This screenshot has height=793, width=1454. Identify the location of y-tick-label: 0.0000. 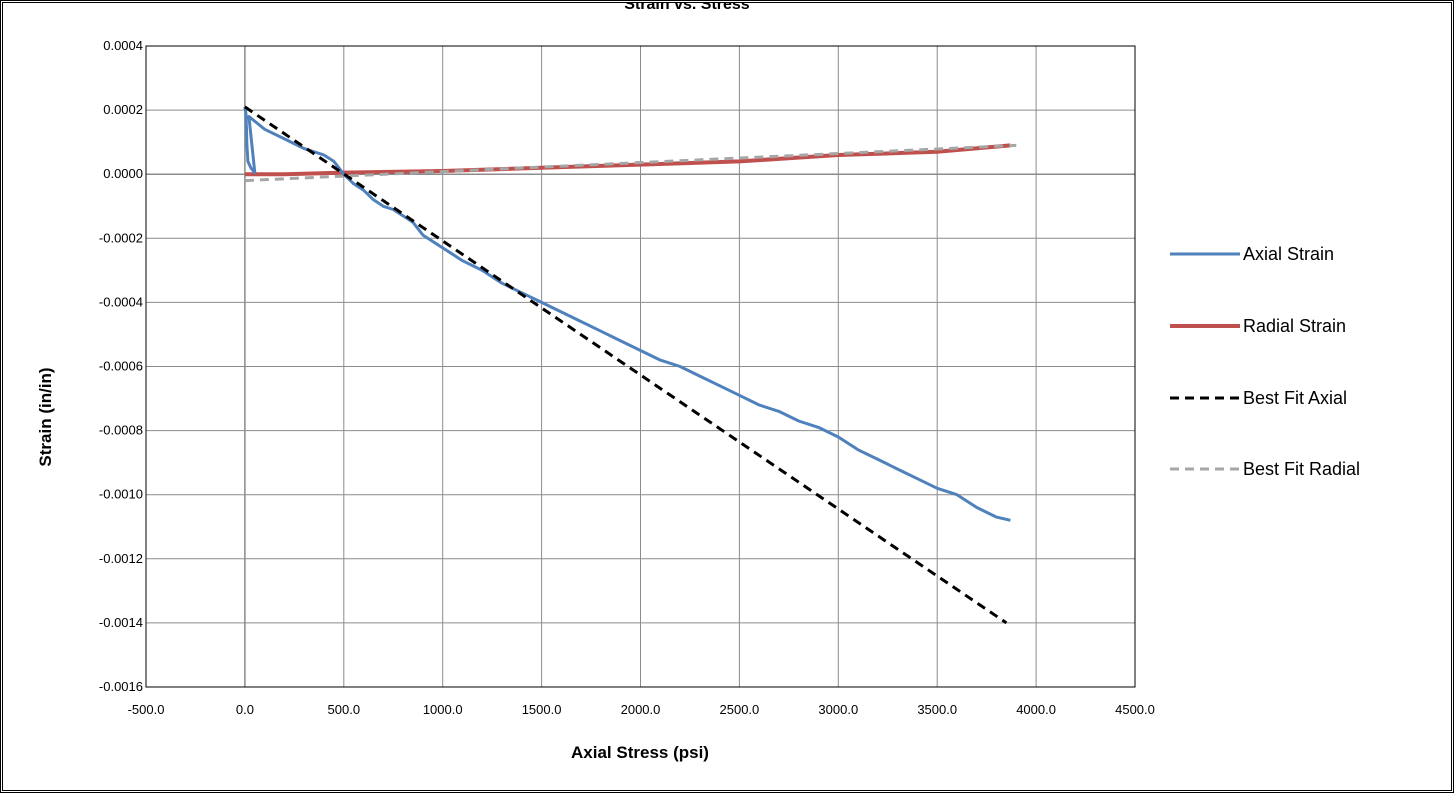
(123, 173).